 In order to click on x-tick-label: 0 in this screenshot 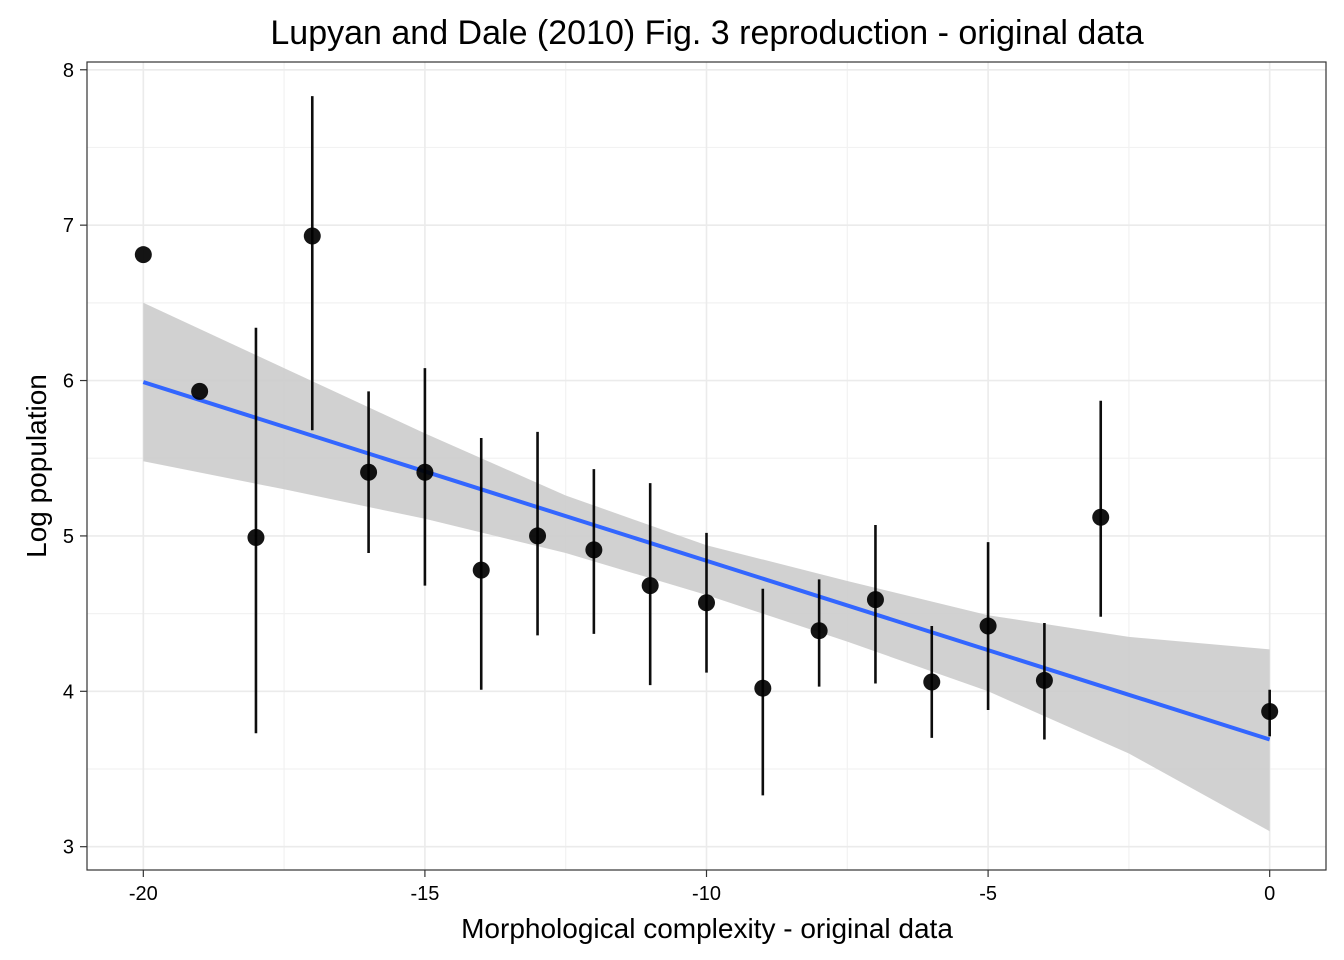, I will do `click(1269, 894)`.